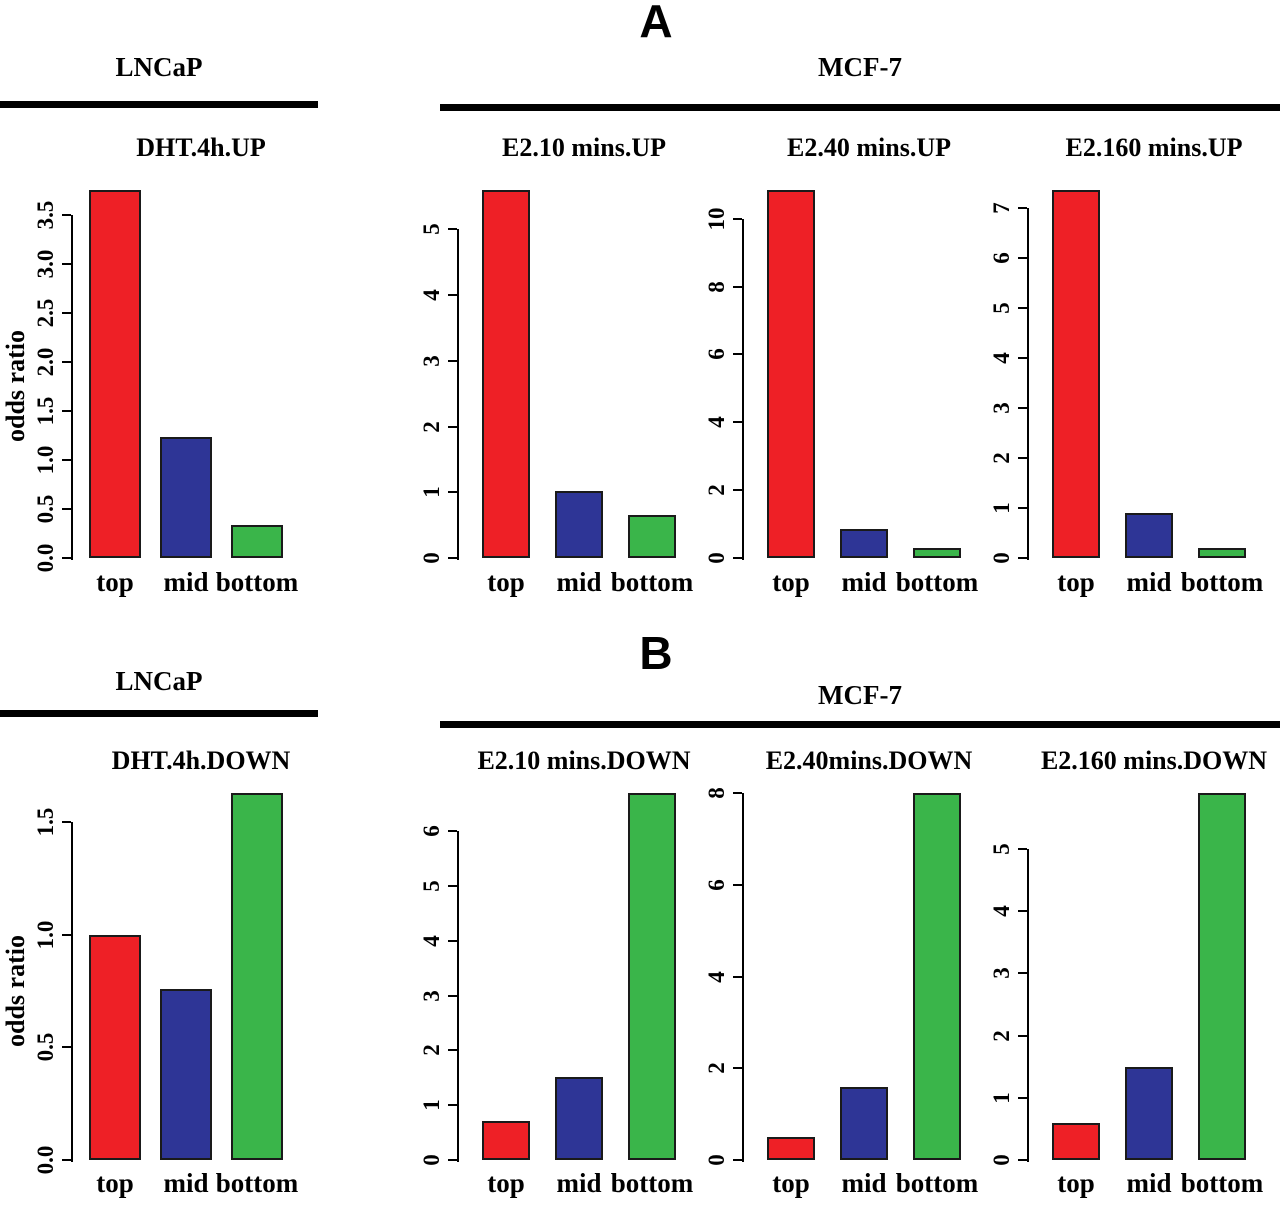  What do you see at coordinates (1001, 849) in the screenshot?
I see `tick-label: 5` at bounding box center [1001, 849].